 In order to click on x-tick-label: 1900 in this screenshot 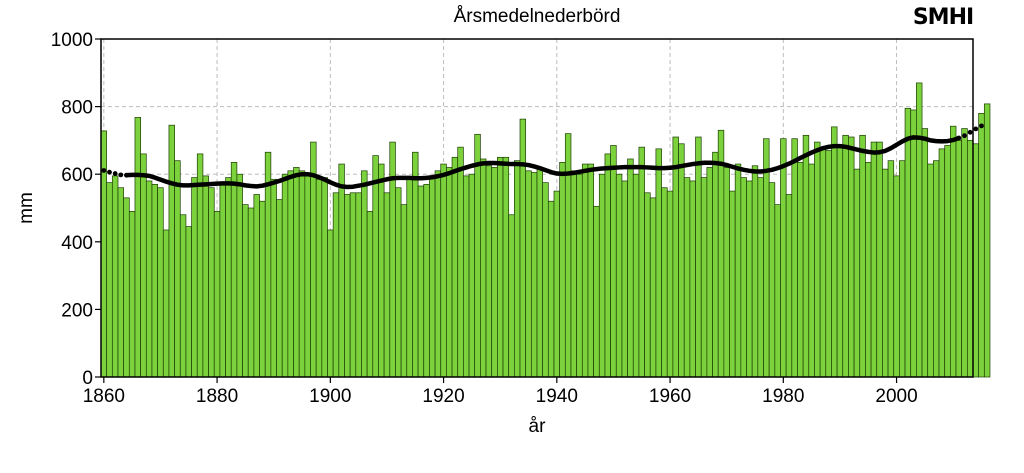, I will do `click(330, 396)`.